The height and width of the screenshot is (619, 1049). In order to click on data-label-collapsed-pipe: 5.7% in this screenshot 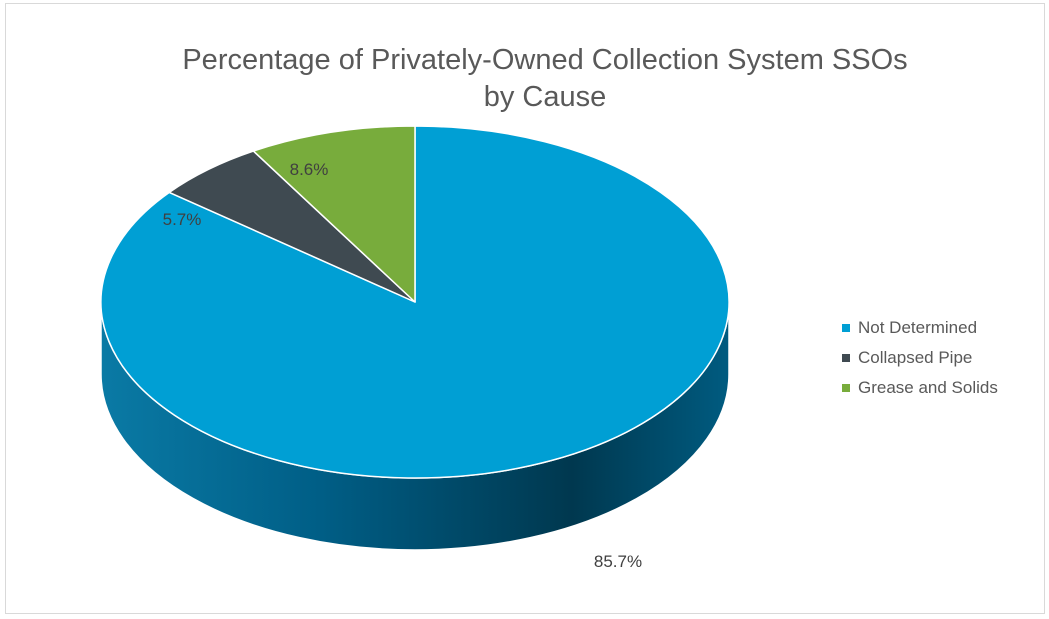, I will do `click(182, 219)`.